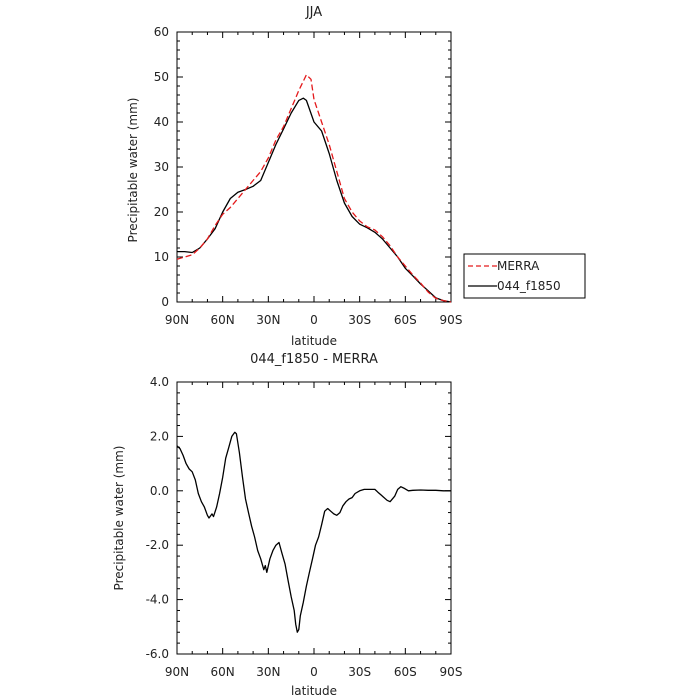 Image resolution: width=700 pixels, height=700 pixels. What do you see at coordinates (177, 320) in the screenshot?
I see `top-xtick-label: 90N` at bounding box center [177, 320].